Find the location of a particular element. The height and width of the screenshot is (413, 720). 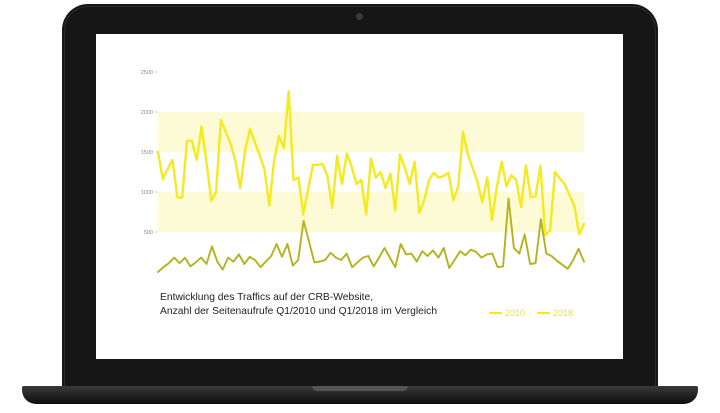

series-line-2010 is located at coordinates (371, 235).